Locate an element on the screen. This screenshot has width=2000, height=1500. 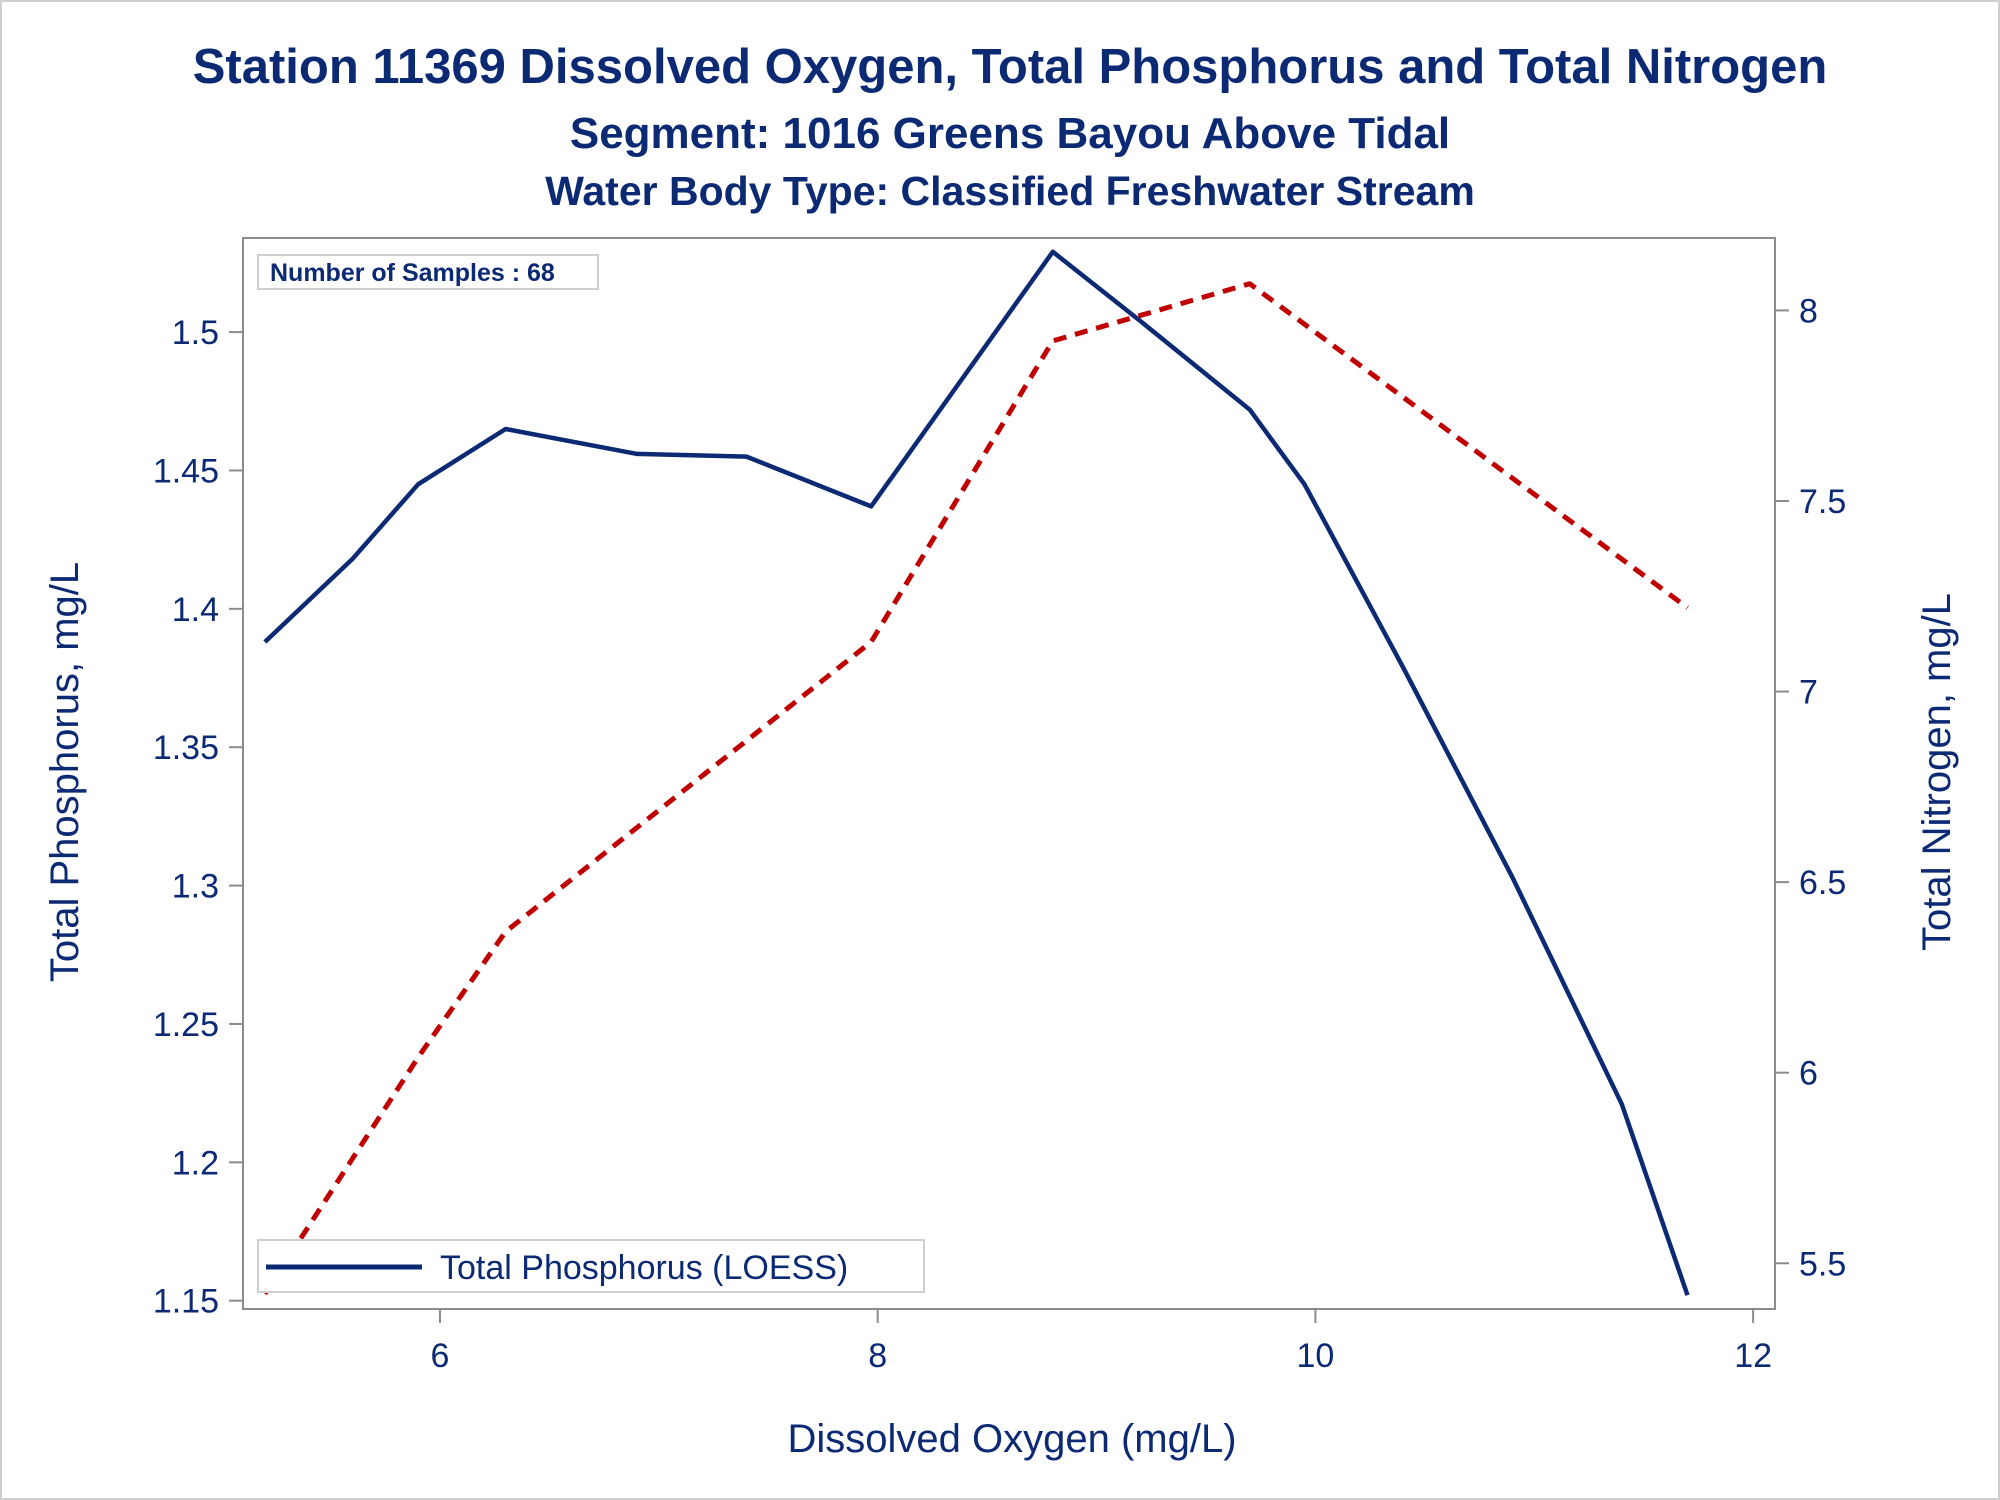
x-tick-label: 12 is located at coordinates (1753, 1356).